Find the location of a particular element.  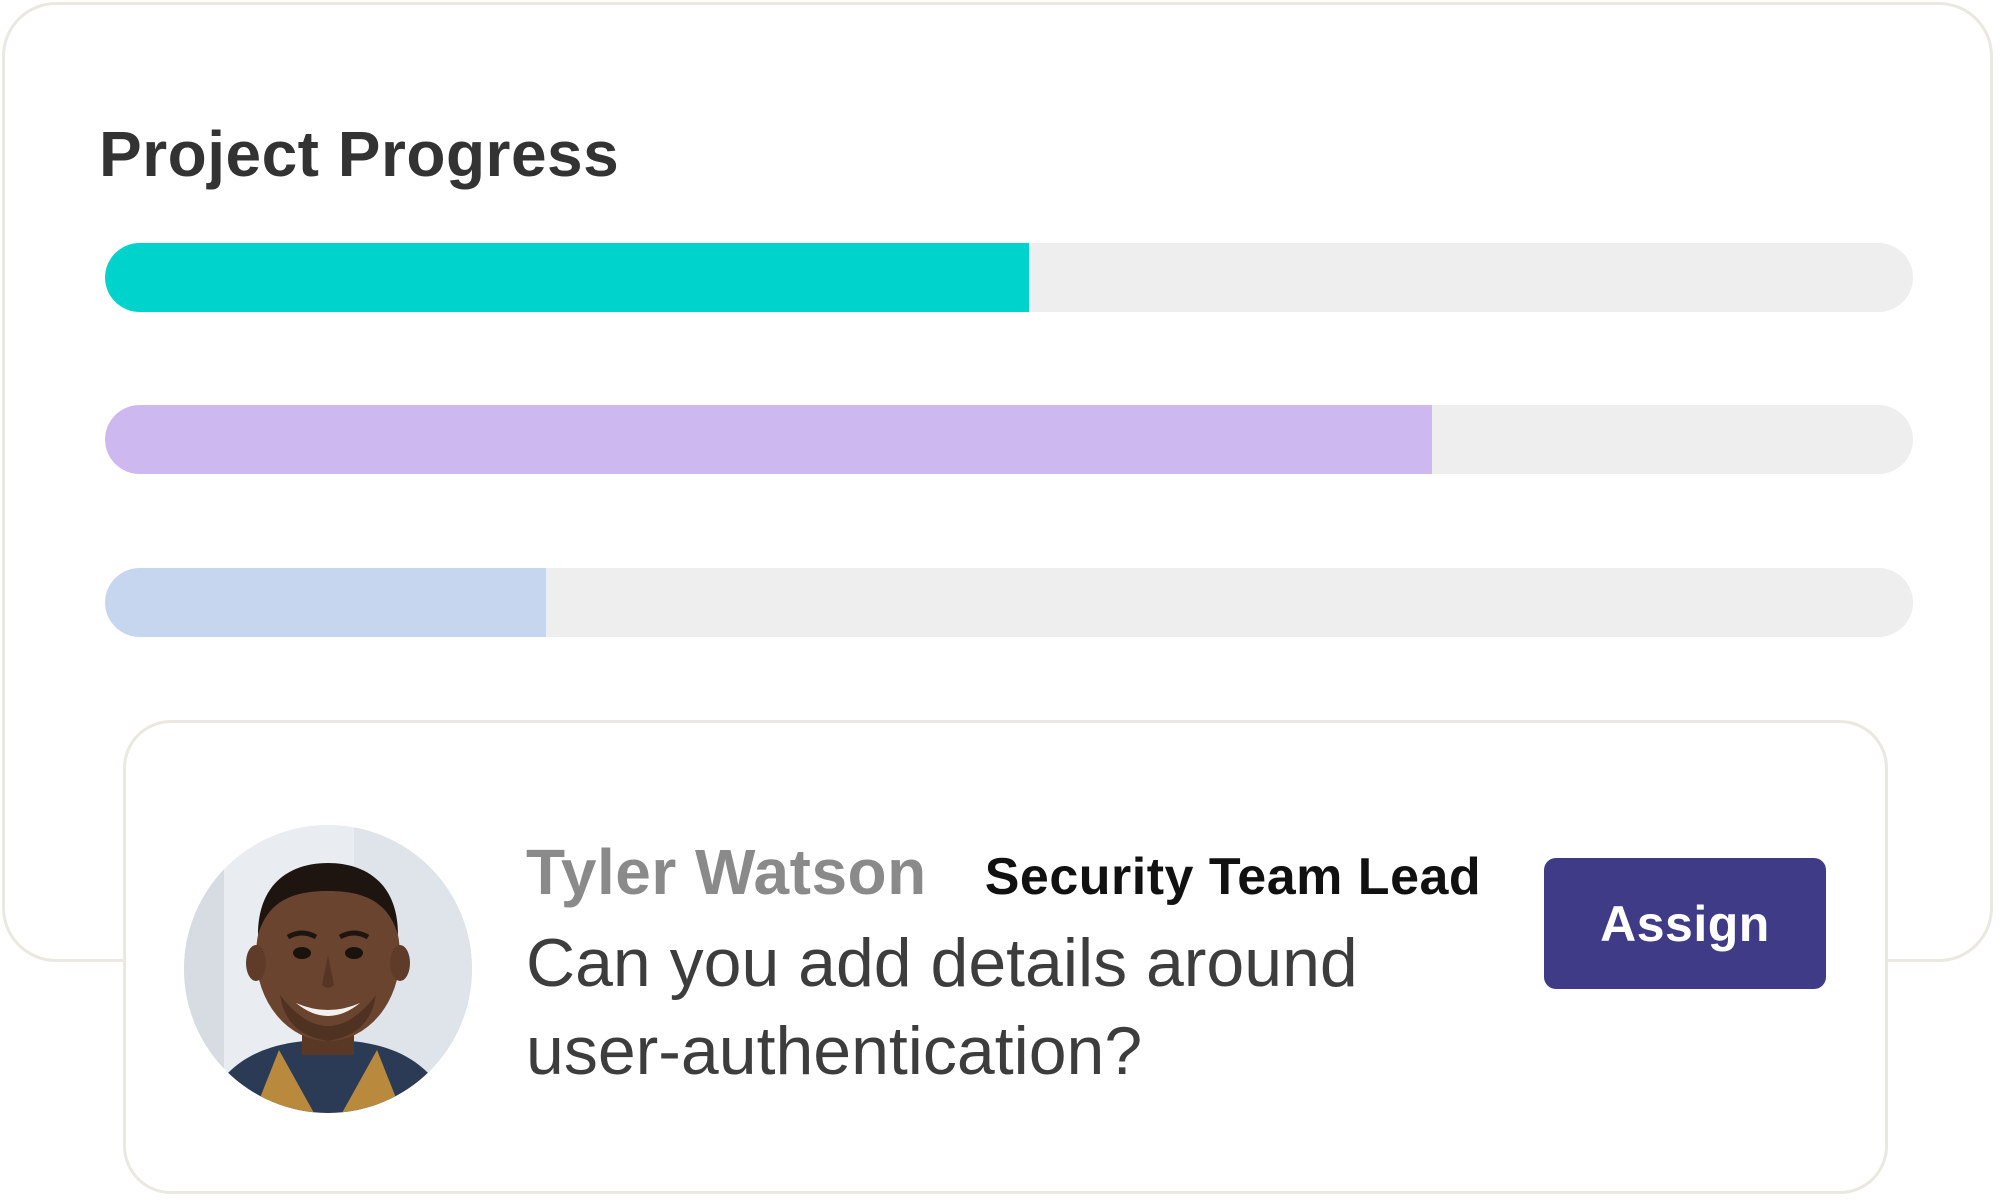

avatar is located at coordinates (328, 969).